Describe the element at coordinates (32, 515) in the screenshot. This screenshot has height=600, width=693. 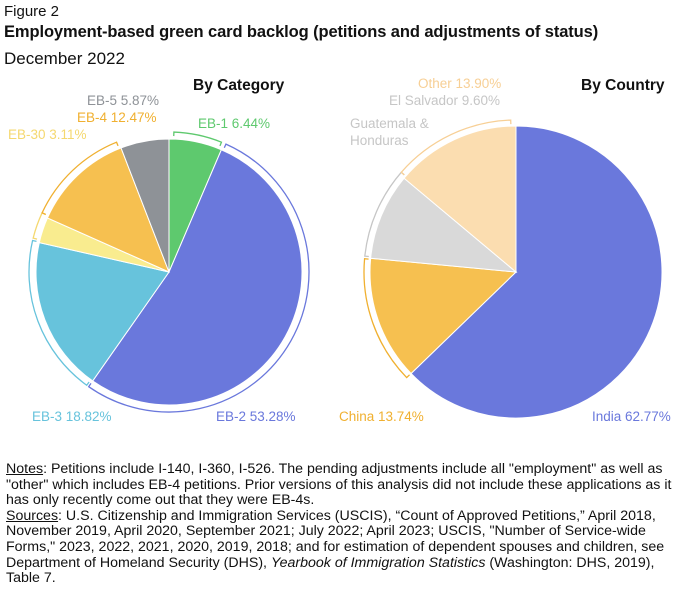
I see `sources-heading: Sources` at that location.